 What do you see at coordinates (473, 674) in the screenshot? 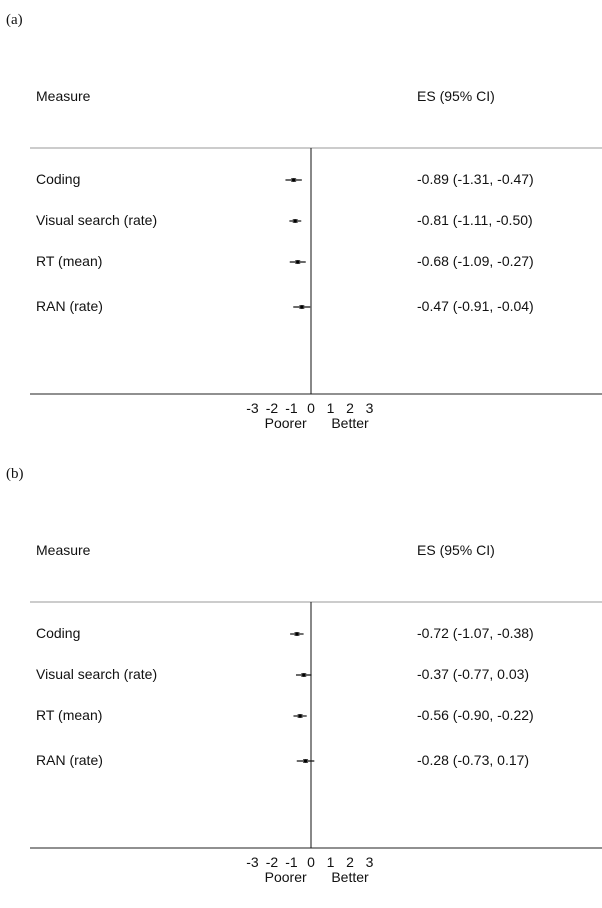
I see `row-es-value: -0.37 (-0.77, 0.03)` at bounding box center [473, 674].